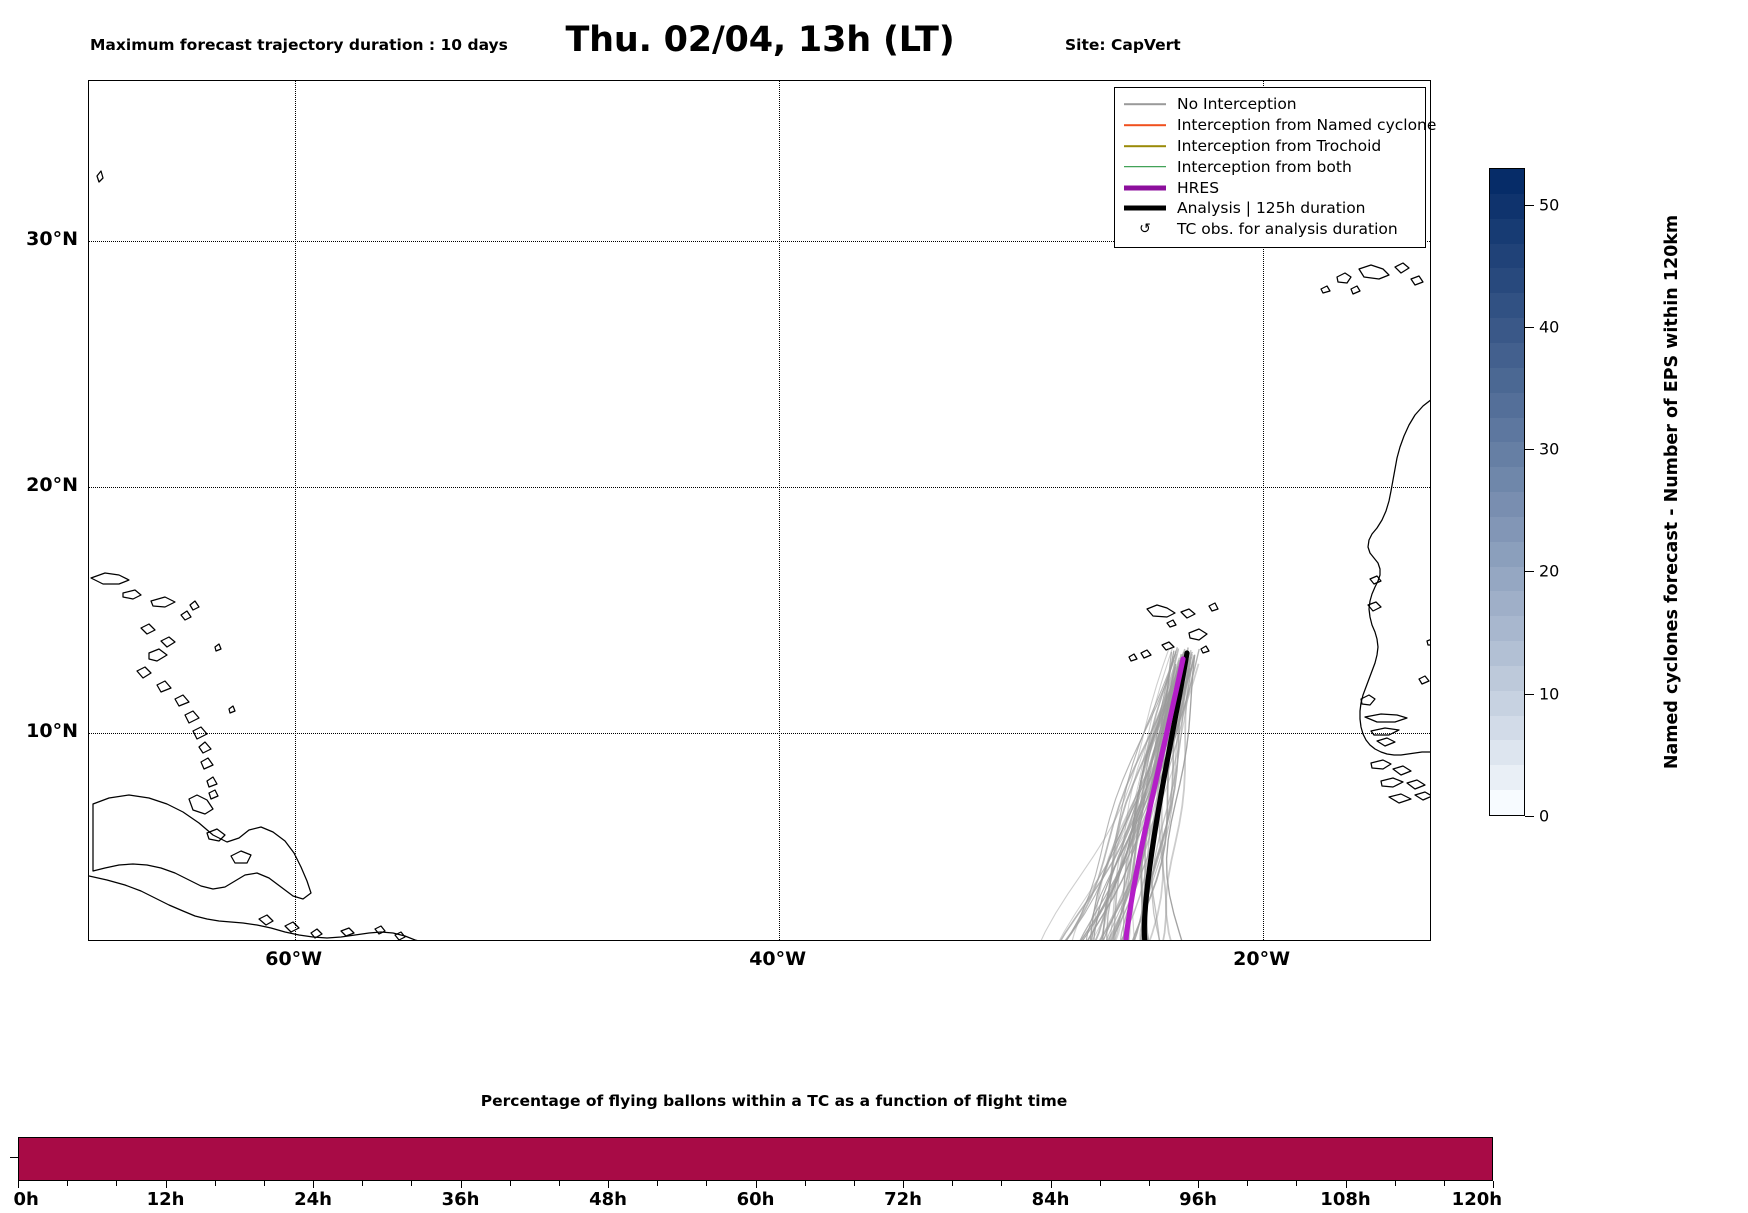 The height and width of the screenshot is (1213, 1748). I want to click on legend-item-label: Interception from Trochoid, so click(1279, 145).